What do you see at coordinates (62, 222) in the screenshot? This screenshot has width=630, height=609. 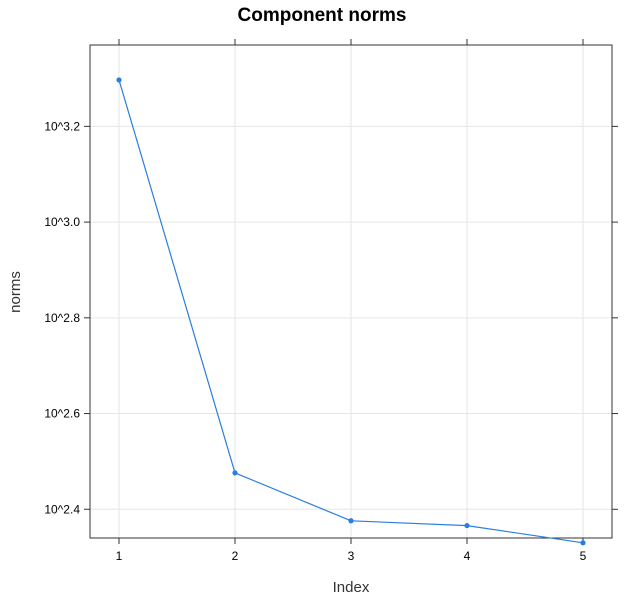 I see `y-tick-label: 10^3.0` at bounding box center [62, 222].